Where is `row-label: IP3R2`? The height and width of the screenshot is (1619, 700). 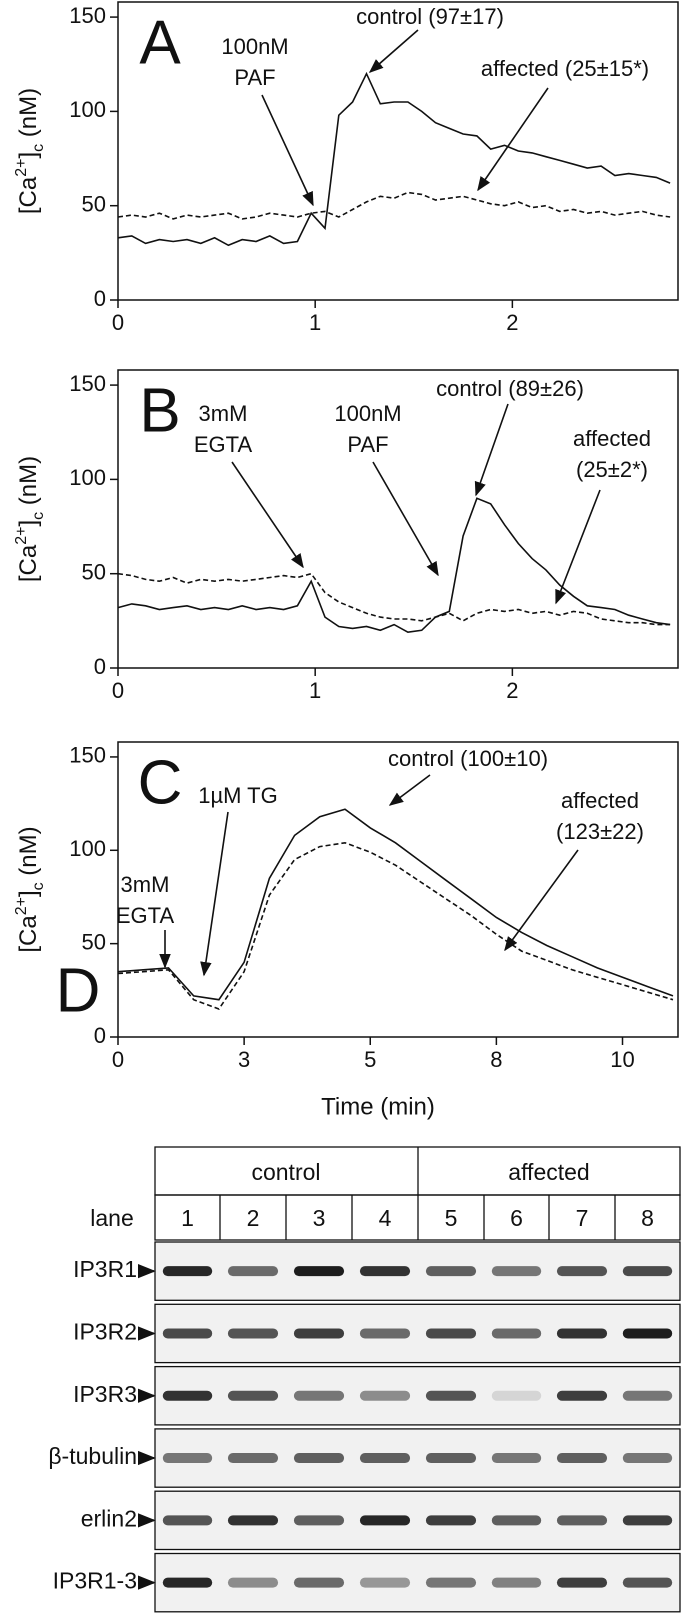
row-label: IP3R2 is located at coordinates (105, 1332).